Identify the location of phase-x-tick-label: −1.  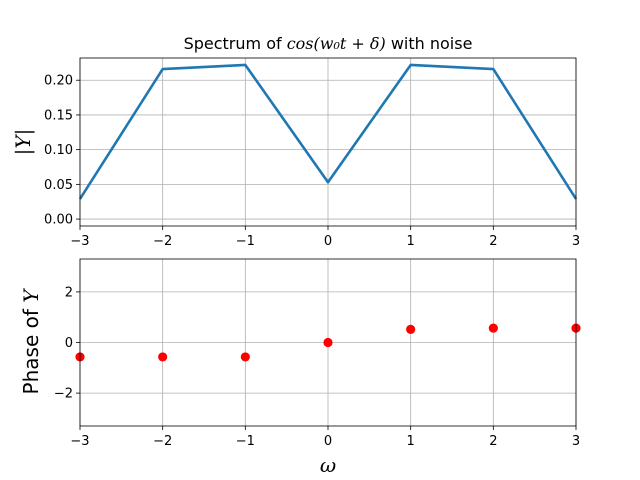
(245, 441).